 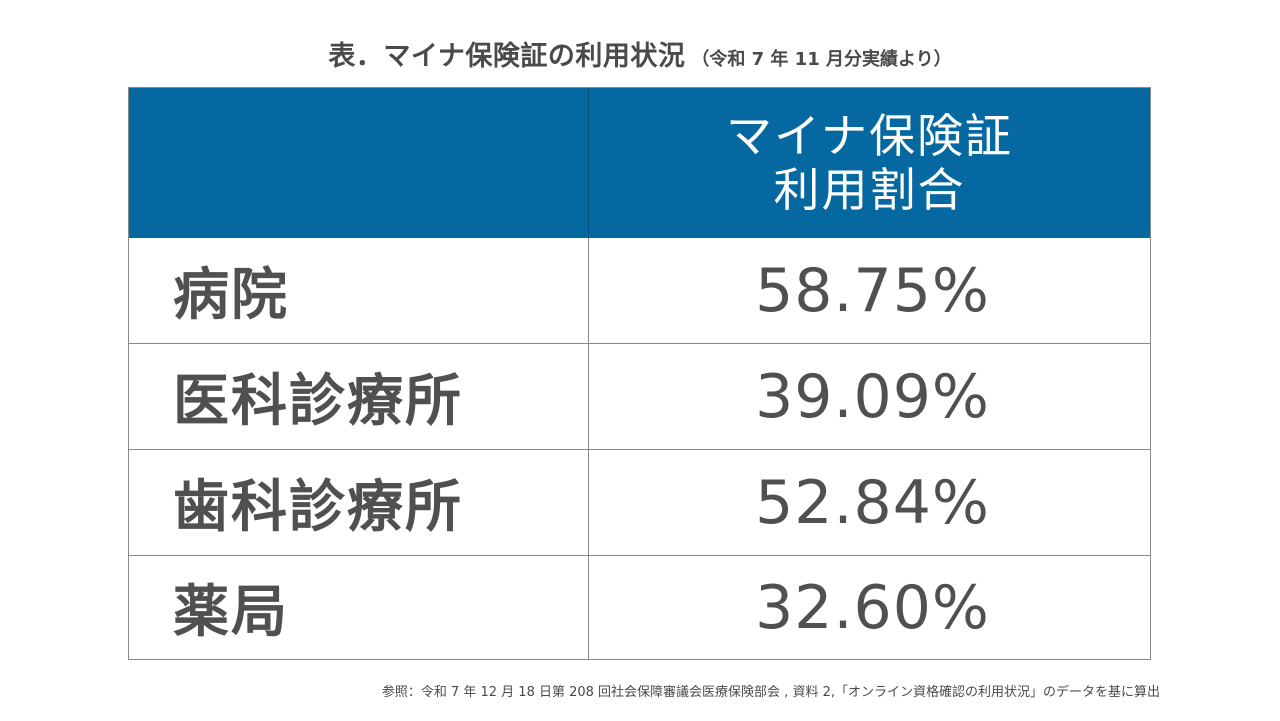 I want to click on row-label-pharmacy: 薬局, so click(x=359, y=607).